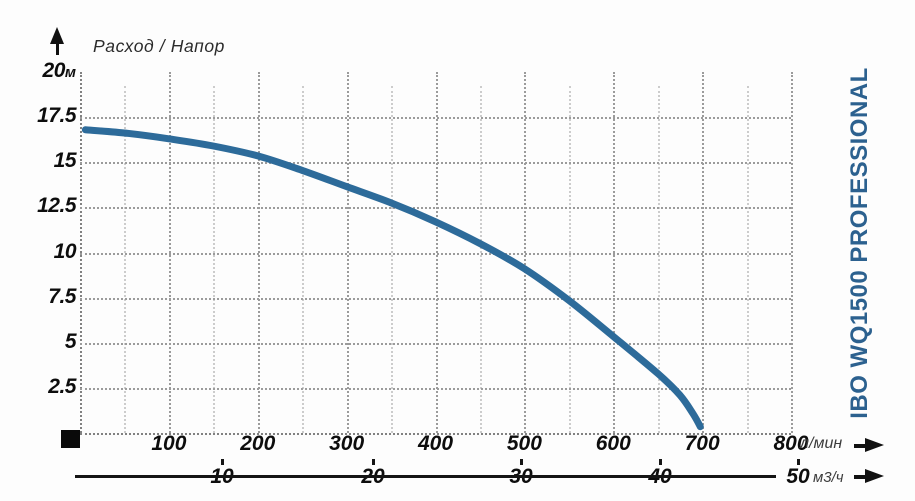 Image resolution: width=915 pixels, height=501 pixels. I want to click on x-axis-primary-arrow-icon, so click(869, 445).